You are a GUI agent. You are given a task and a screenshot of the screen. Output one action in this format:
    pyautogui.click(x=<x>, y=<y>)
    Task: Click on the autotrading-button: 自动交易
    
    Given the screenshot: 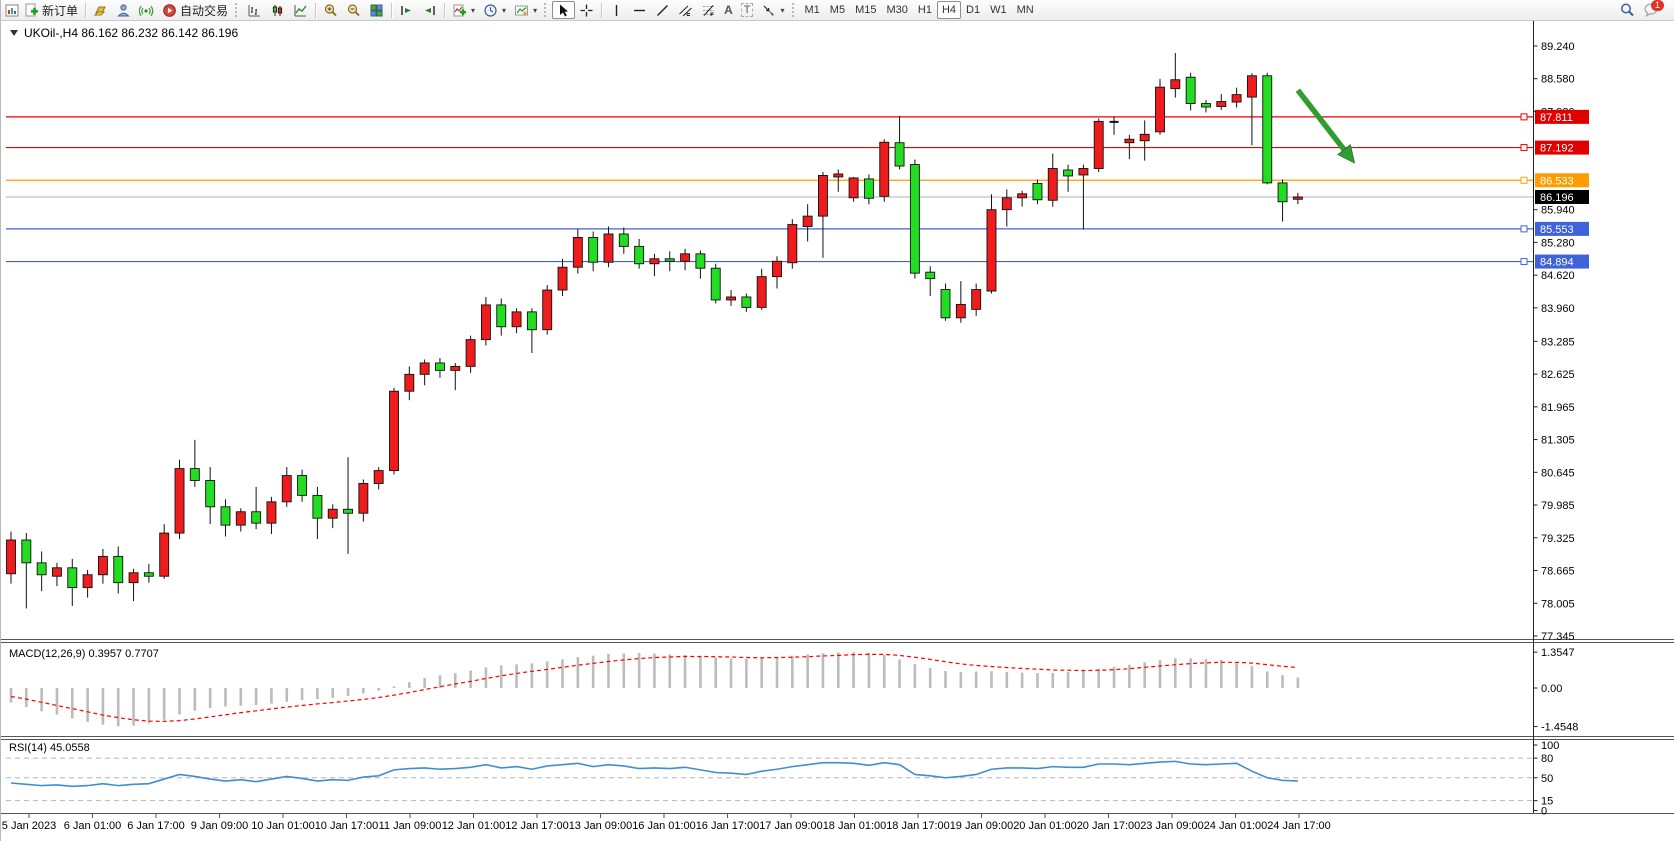 What is the action you would take?
    pyautogui.click(x=195, y=10)
    